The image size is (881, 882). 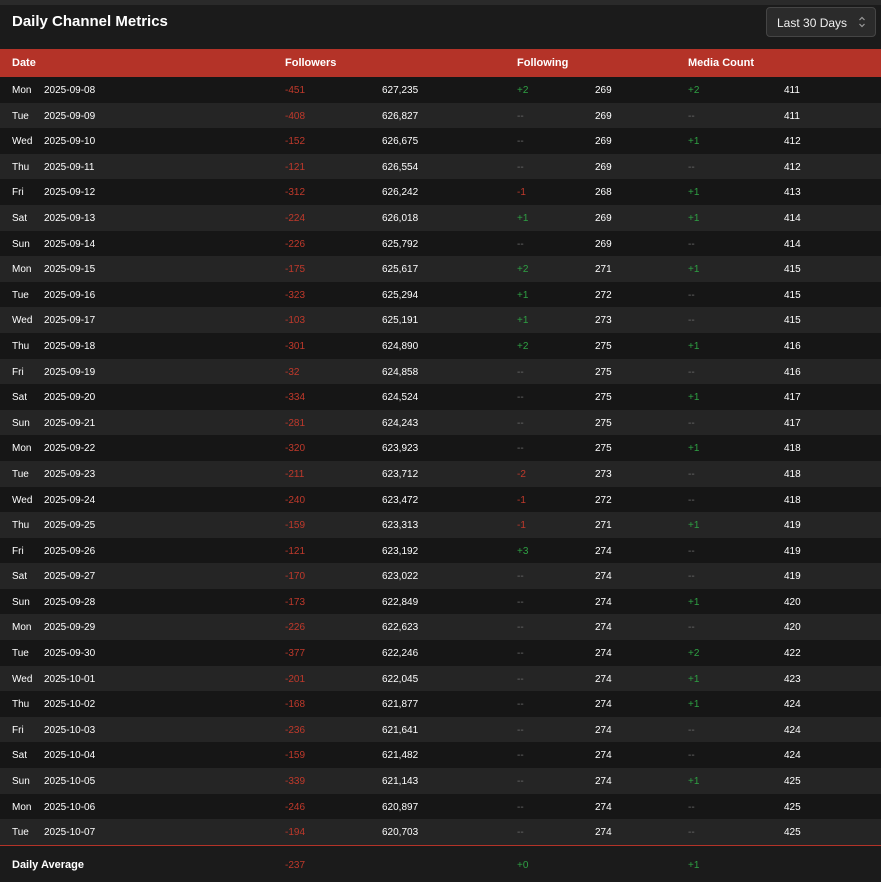 What do you see at coordinates (440, 499) in the screenshot?
I see `table-row: Wed 2025-09-24 -240 623,472 -1 272 -- 418` at bounding box center [440, 499].